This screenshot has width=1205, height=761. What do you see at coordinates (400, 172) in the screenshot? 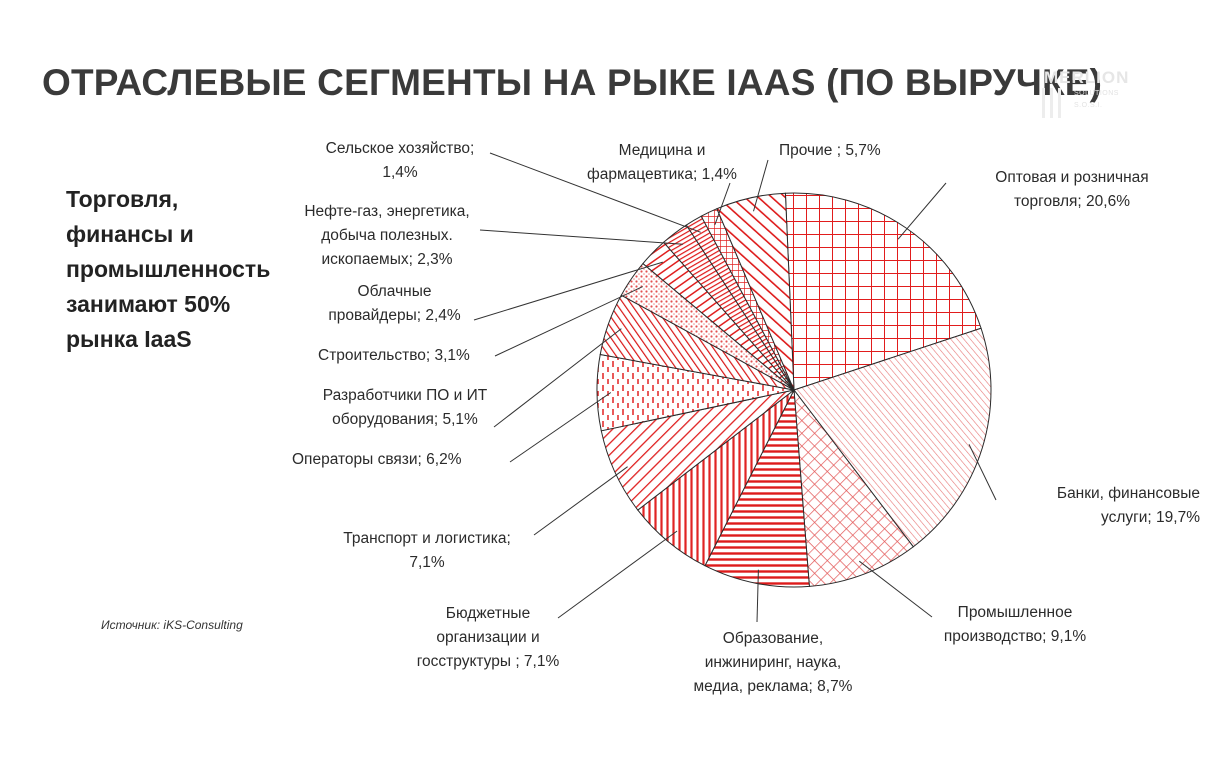
I see `slice-label-line: 1,4%` at bounding box center [400, 172].